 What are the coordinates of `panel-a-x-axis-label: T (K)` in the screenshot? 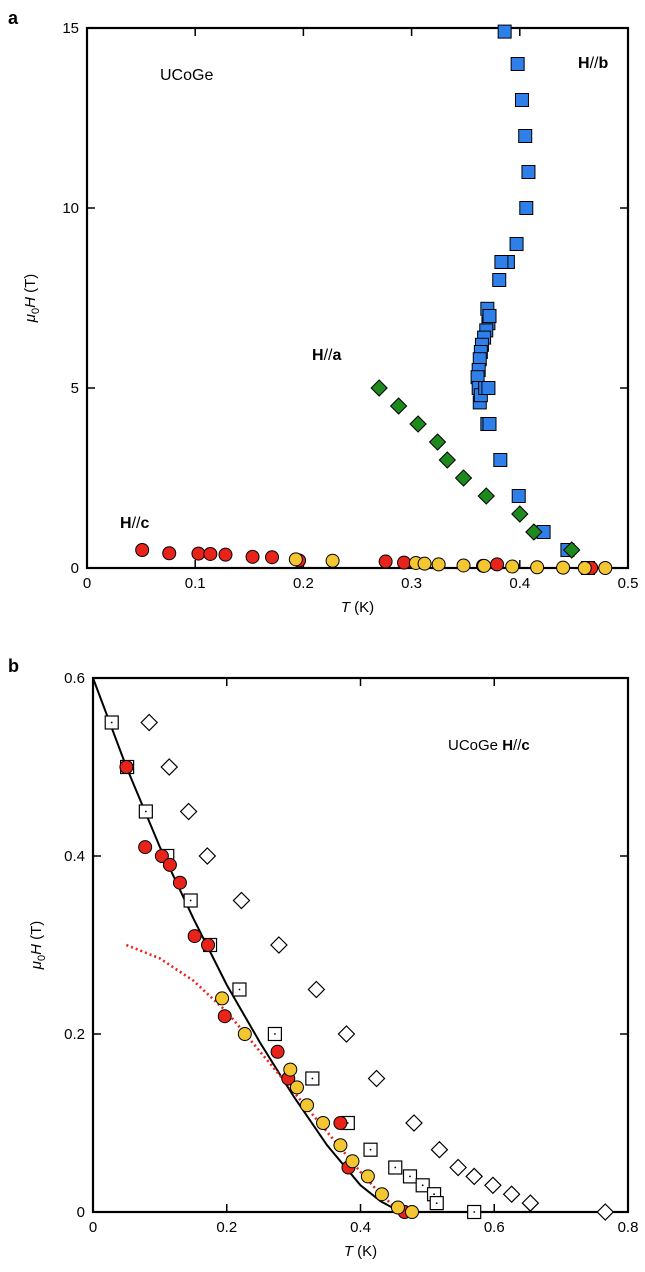 It's located at (357, 607).